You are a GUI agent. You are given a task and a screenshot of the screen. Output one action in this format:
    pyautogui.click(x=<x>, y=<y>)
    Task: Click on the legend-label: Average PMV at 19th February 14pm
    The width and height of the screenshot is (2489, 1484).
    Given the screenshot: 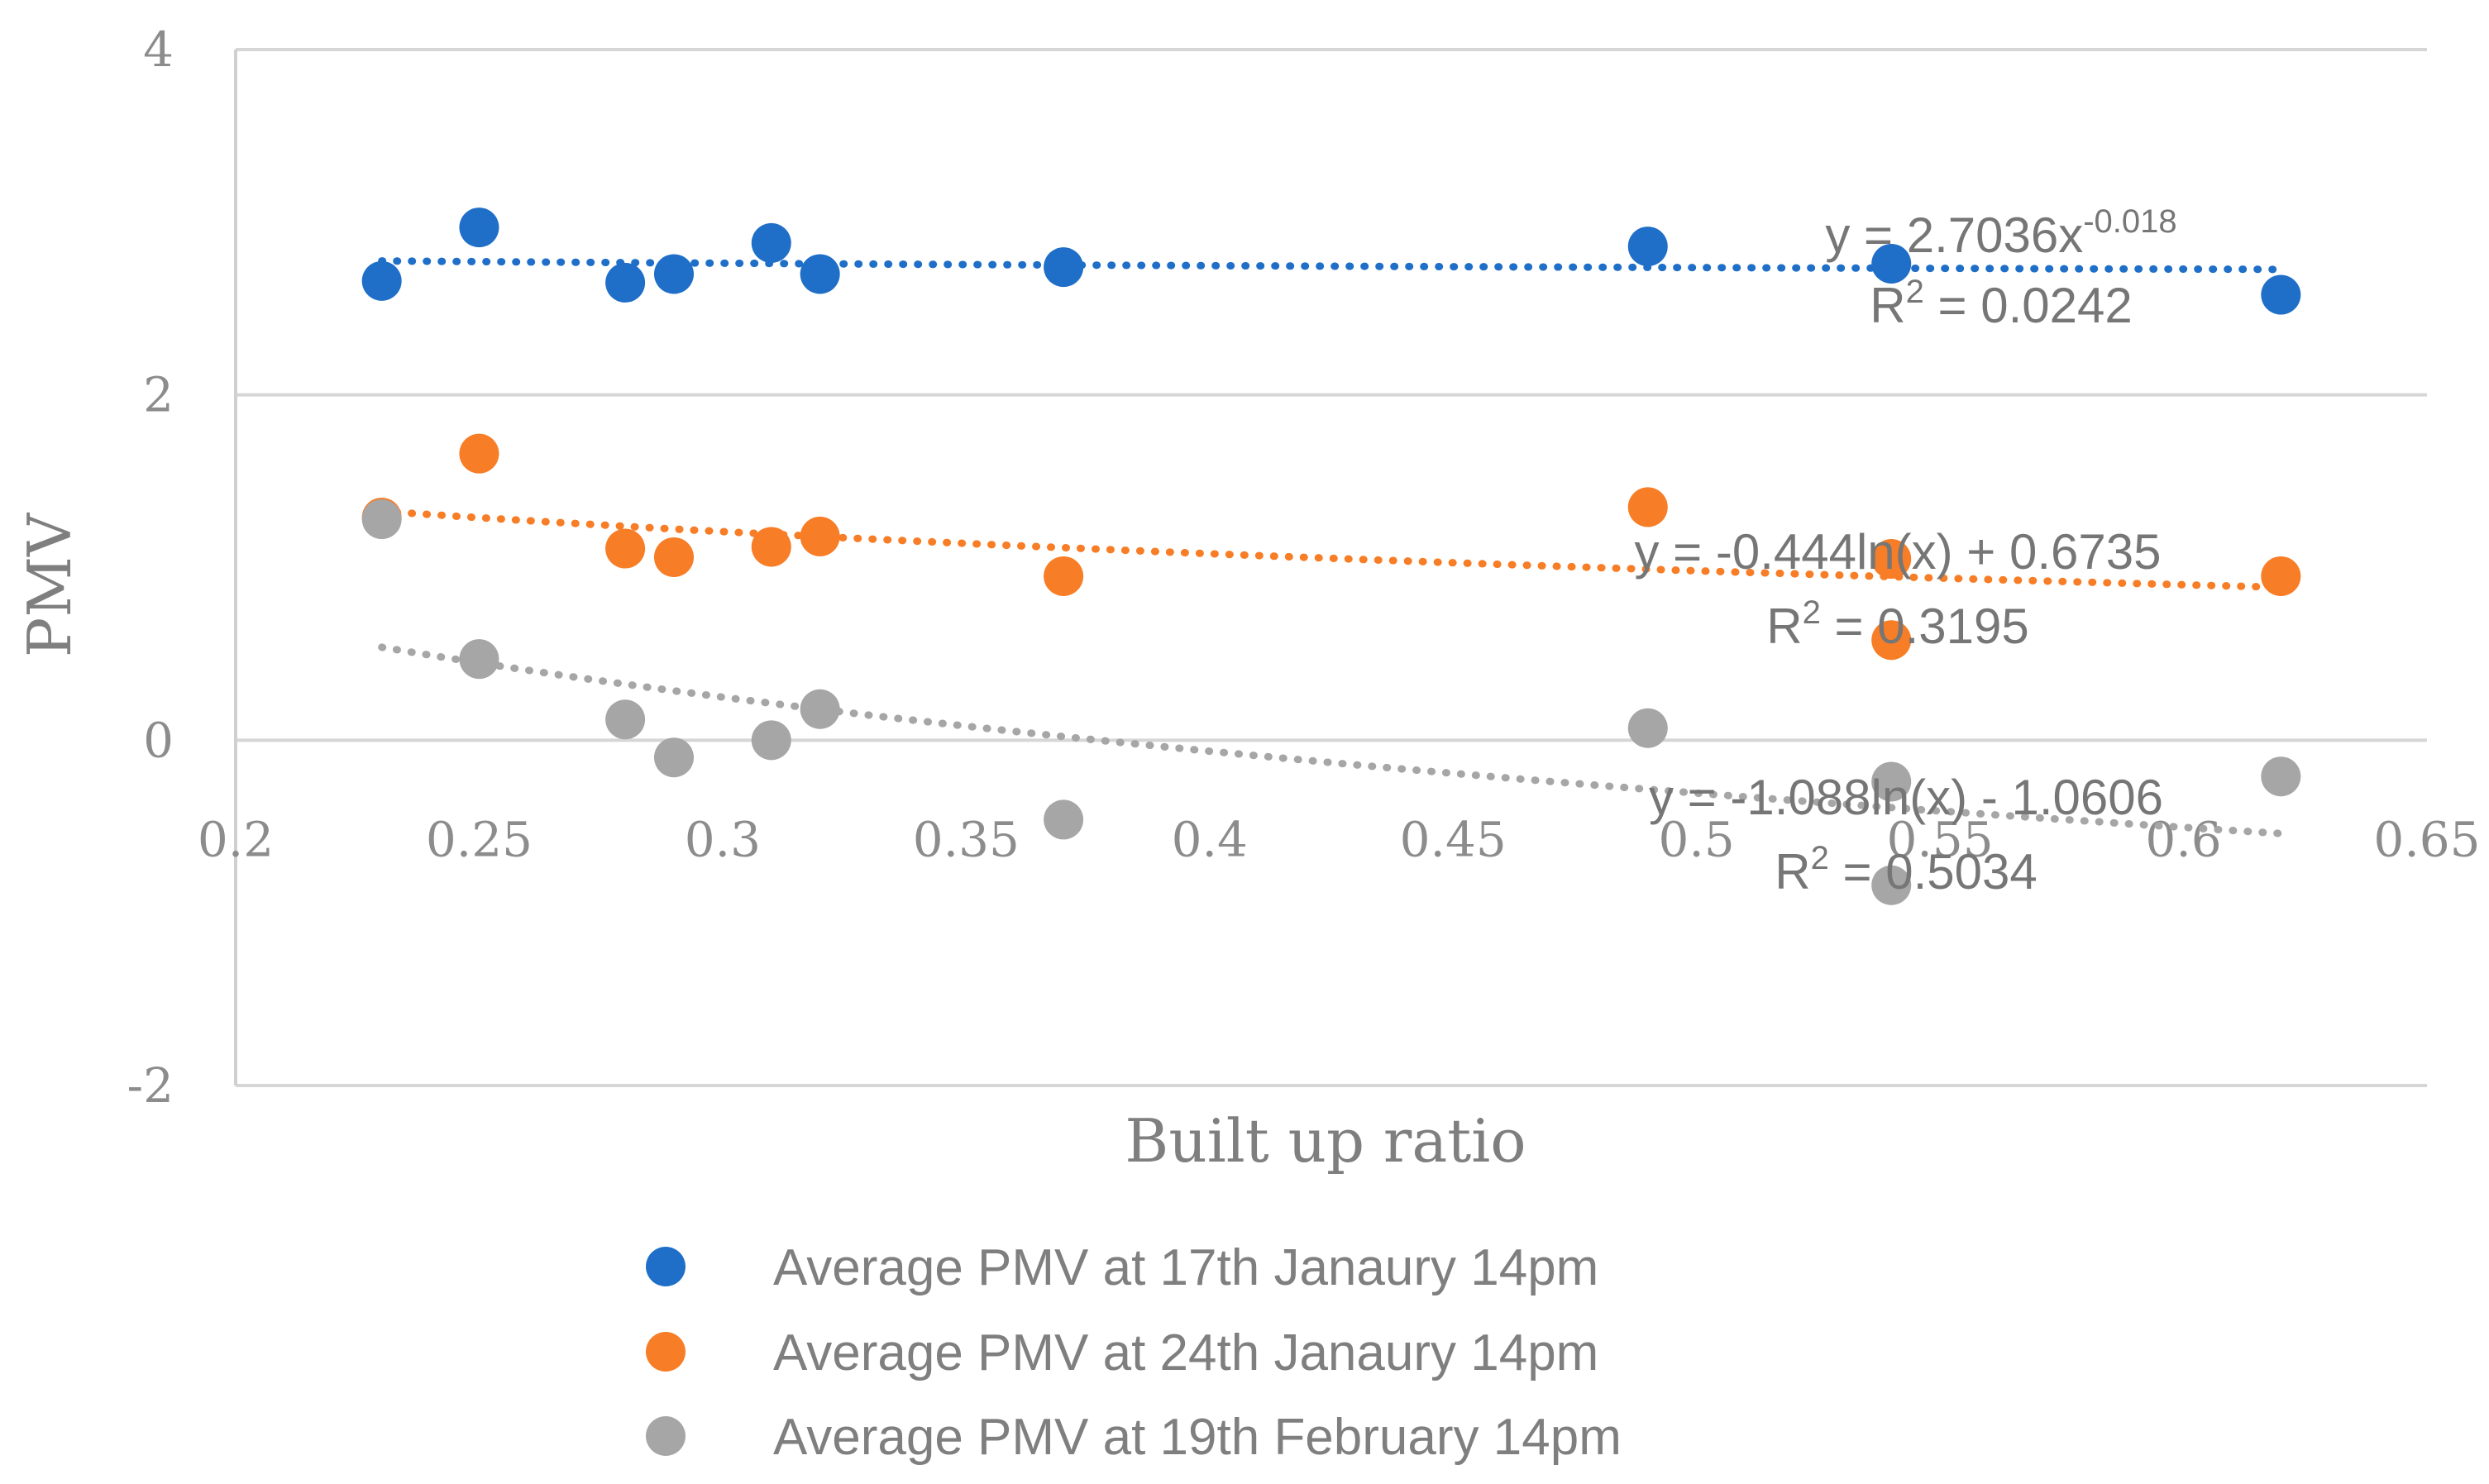 What is the action you would take?
    pyautogui.click(x=1197, y=1438)
    